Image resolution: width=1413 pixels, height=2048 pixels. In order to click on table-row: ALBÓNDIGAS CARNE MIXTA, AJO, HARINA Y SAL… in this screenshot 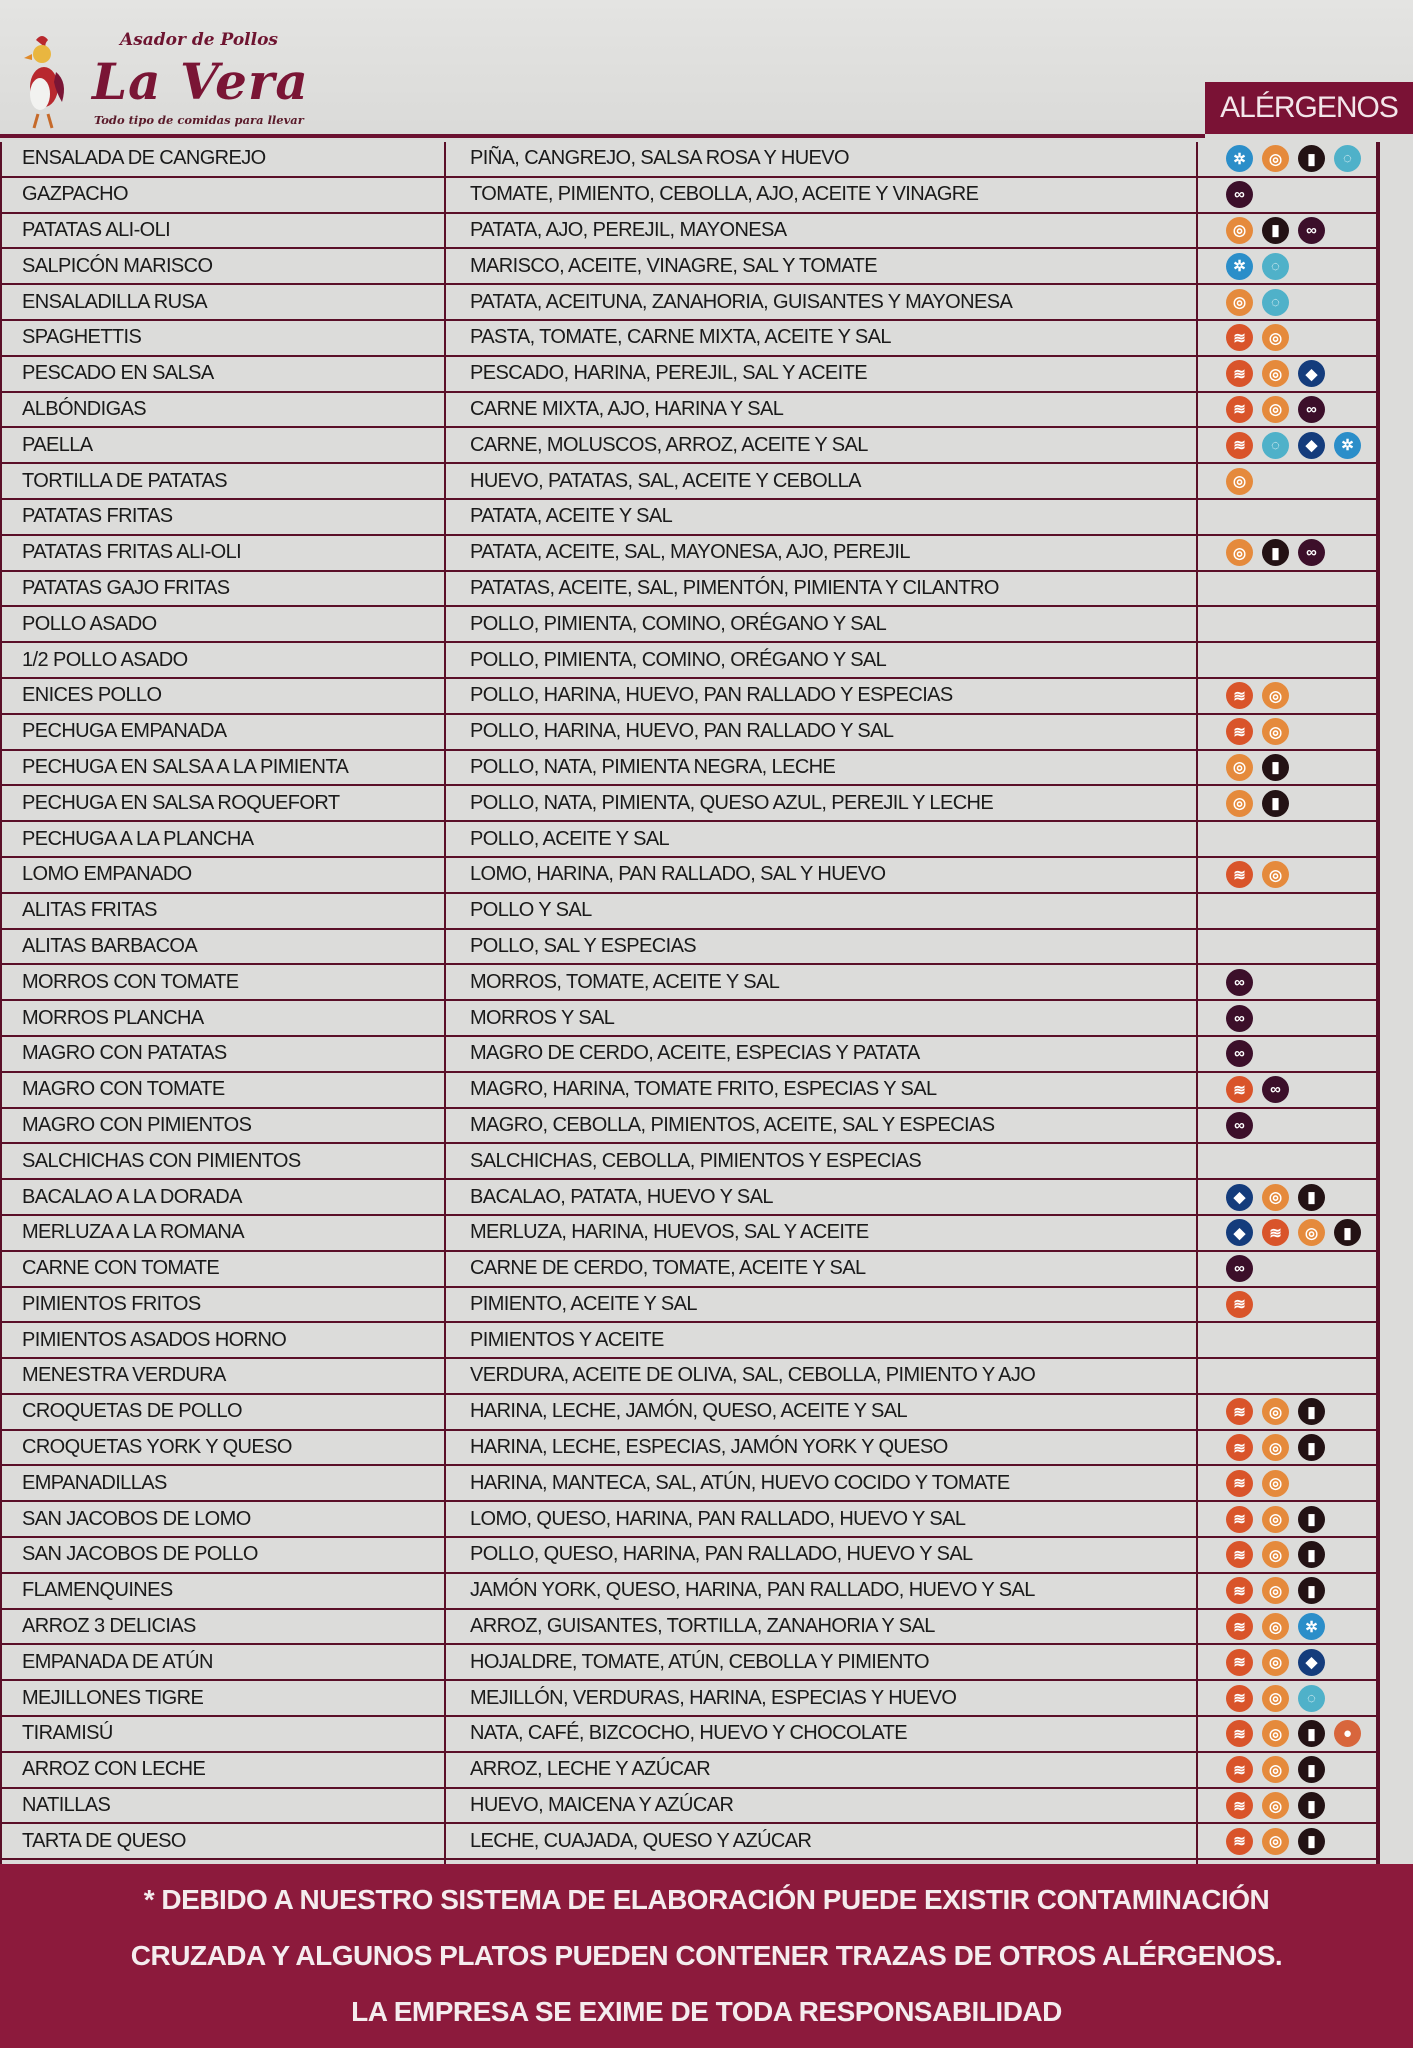, I will do `click(690, 411)`.